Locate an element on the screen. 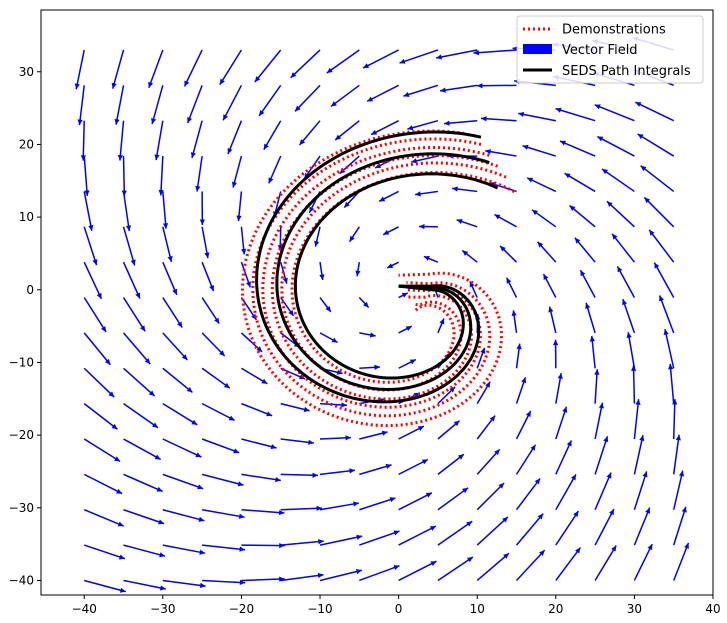  y-tick-label: 10 is located at coordinates (26, 217).